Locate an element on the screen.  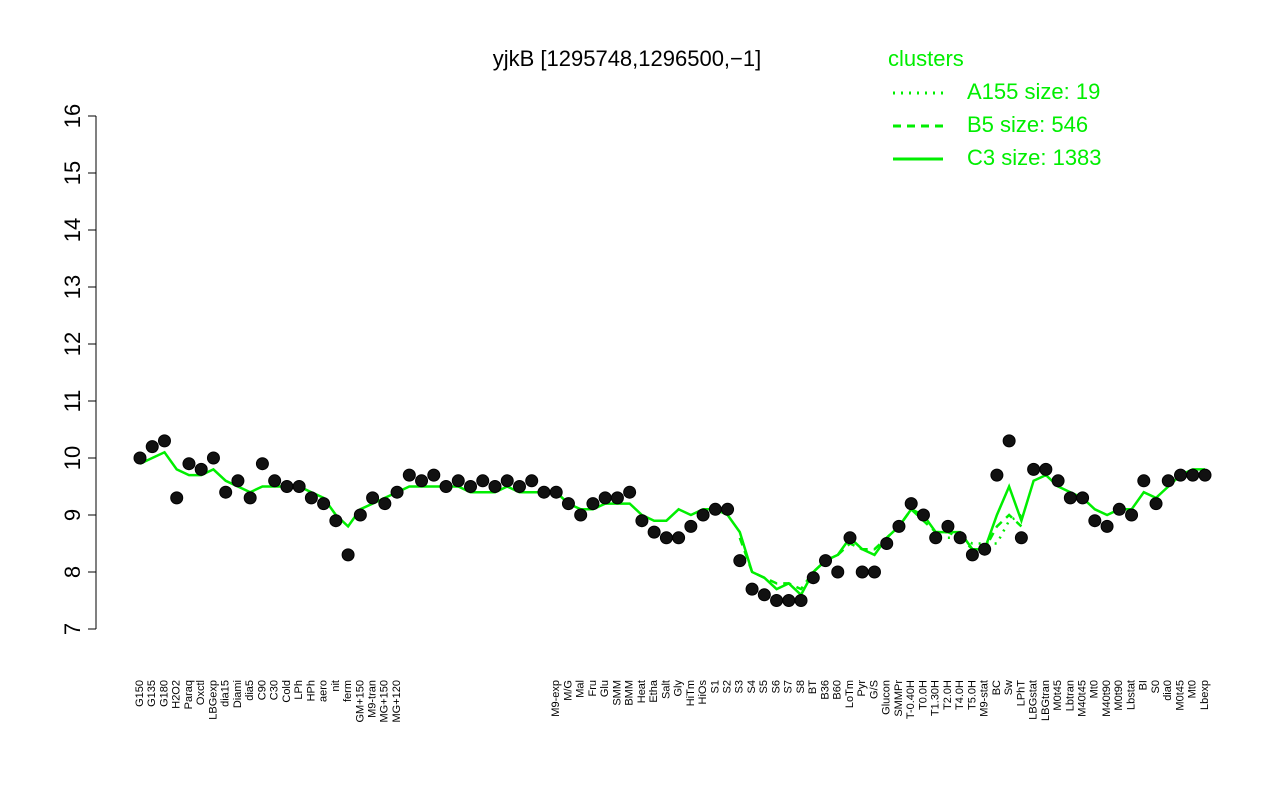
x-tick-label: S6 is located at coordinates (776, 686).